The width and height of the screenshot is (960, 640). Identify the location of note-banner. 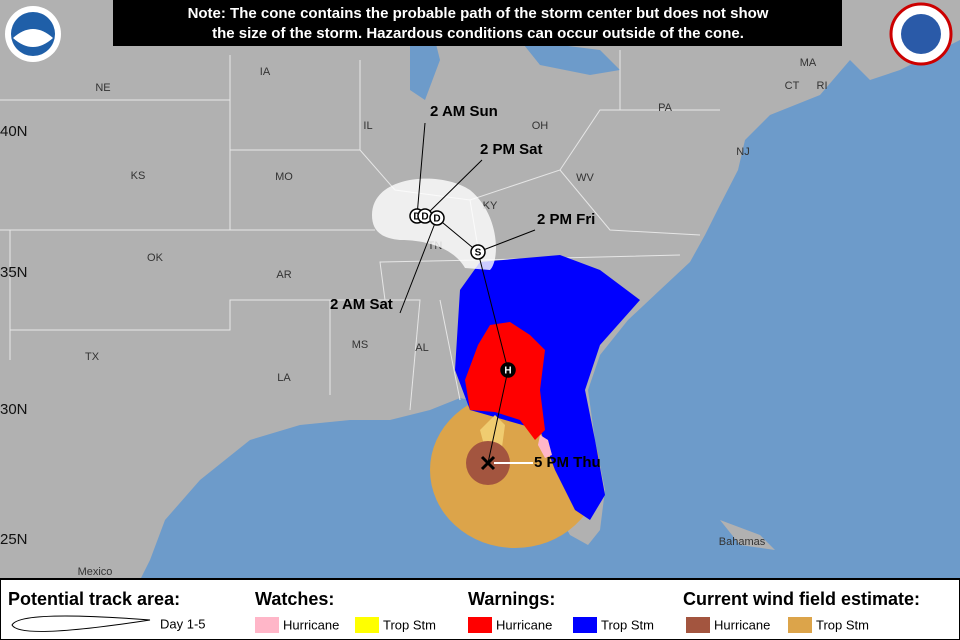
(477, 23).